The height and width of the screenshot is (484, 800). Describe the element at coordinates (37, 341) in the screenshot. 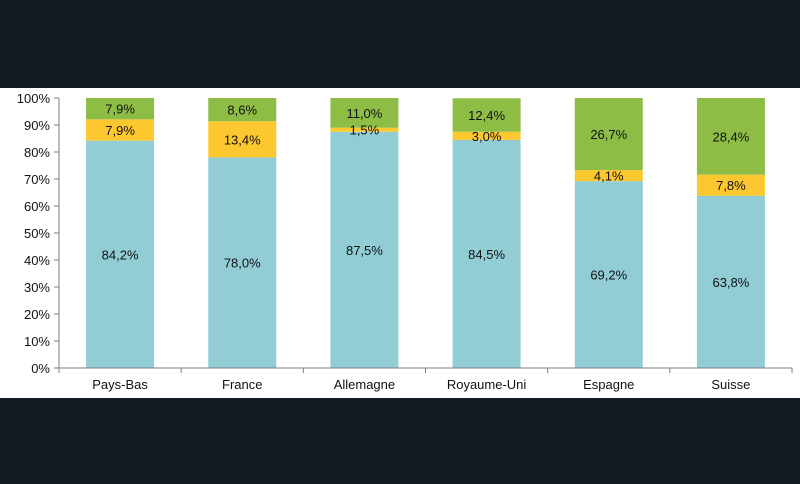

I see `y-tick-label-1: 10%` at that location.